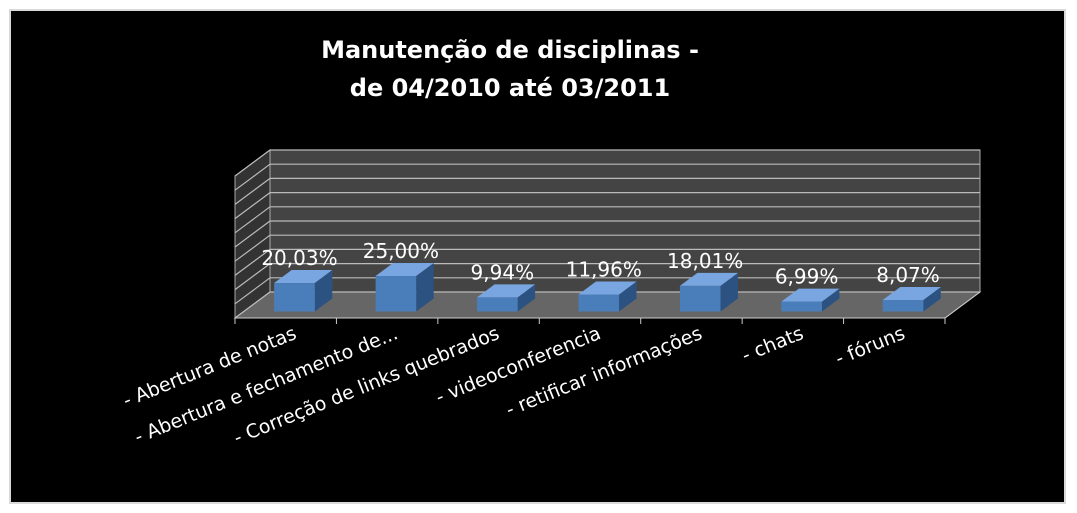 The image size is (1077, 513). I want to click on value-label: 8,07%, so click(908, 275).